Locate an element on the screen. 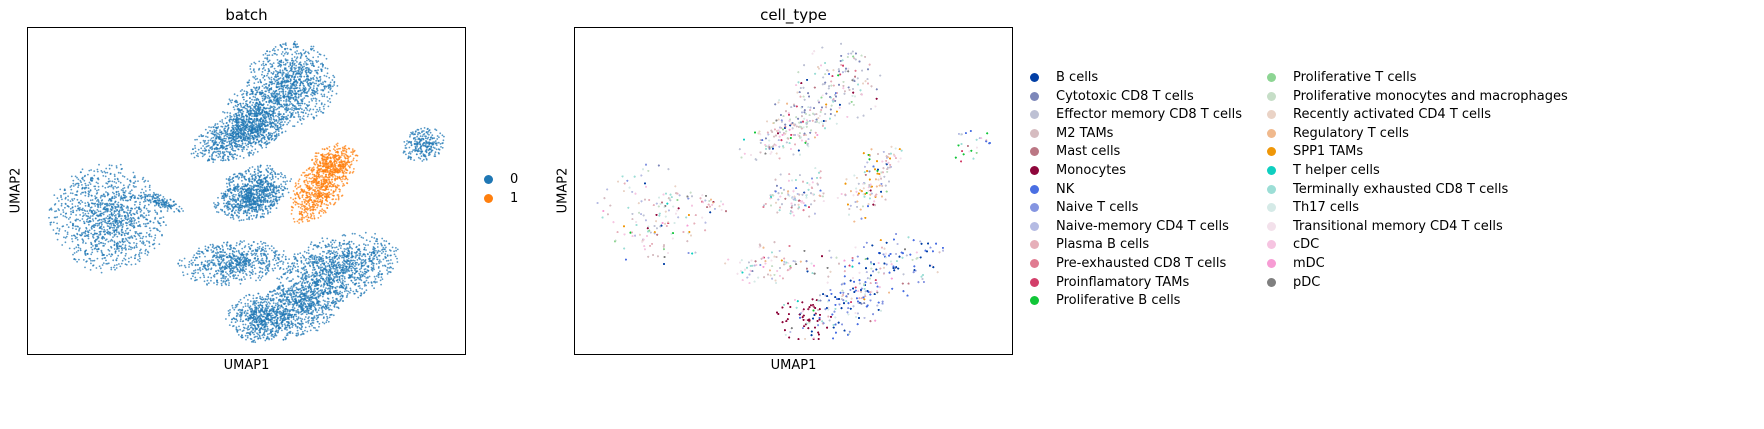 This screenshot has width=1764, height=429. legend-item-monocytes: Monocytes is located at coordinates (1078, 170).